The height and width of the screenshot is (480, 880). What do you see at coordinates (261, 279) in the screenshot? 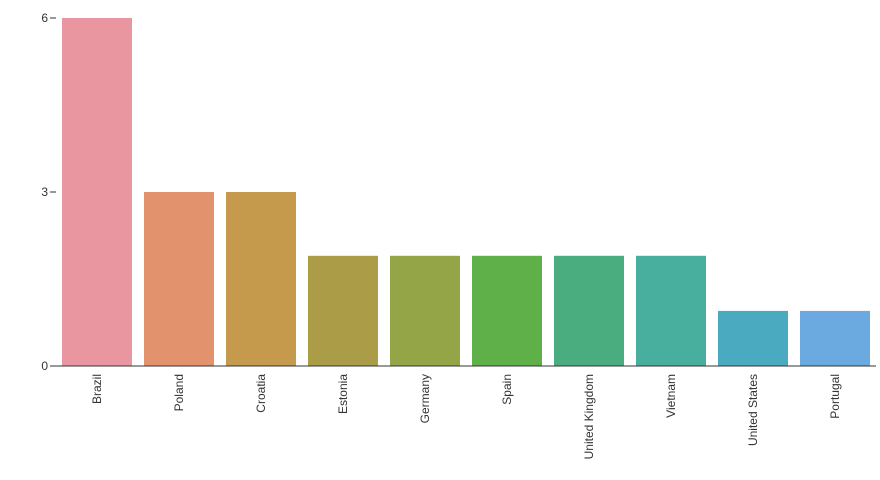
I see `bar-croatia` at bounding box center [261, 279].